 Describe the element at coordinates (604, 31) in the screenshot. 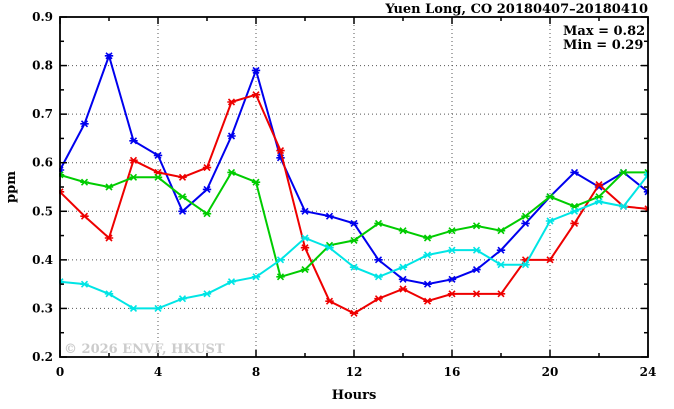

I see `annotation-max: Max = 0.82` at that location.